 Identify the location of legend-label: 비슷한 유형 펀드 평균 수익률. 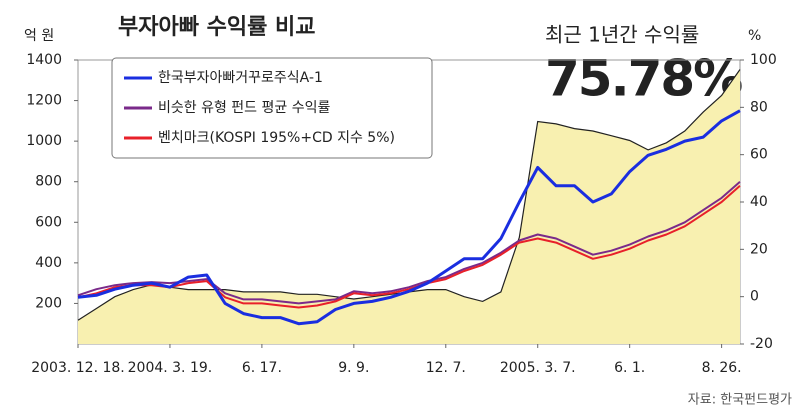
(244, 108).